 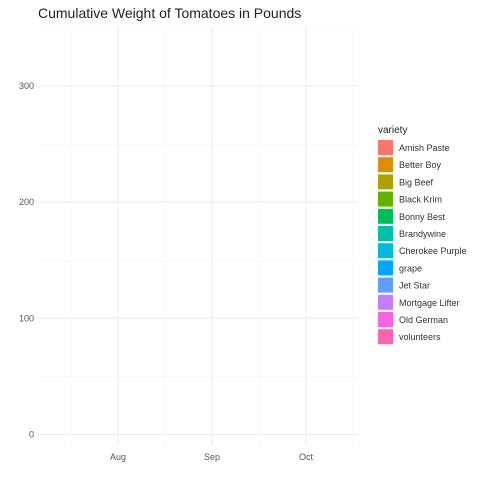 I want to click on legend-label: Cherokee Purple, so click(x=433, y=251).